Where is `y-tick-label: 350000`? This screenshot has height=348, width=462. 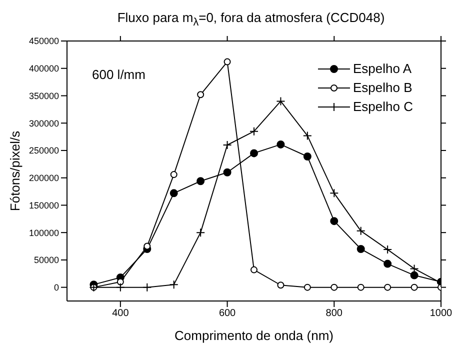 y-tick-label: 350000 is located at coordinates (43, 95).